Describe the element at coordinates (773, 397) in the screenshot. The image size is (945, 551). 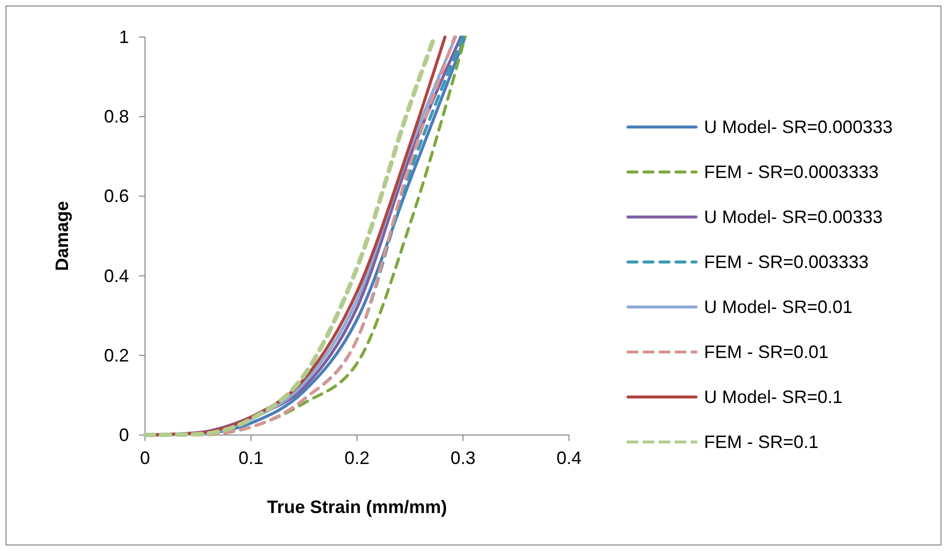
I see `legend-label: U Model- SR=0.1` at that location.